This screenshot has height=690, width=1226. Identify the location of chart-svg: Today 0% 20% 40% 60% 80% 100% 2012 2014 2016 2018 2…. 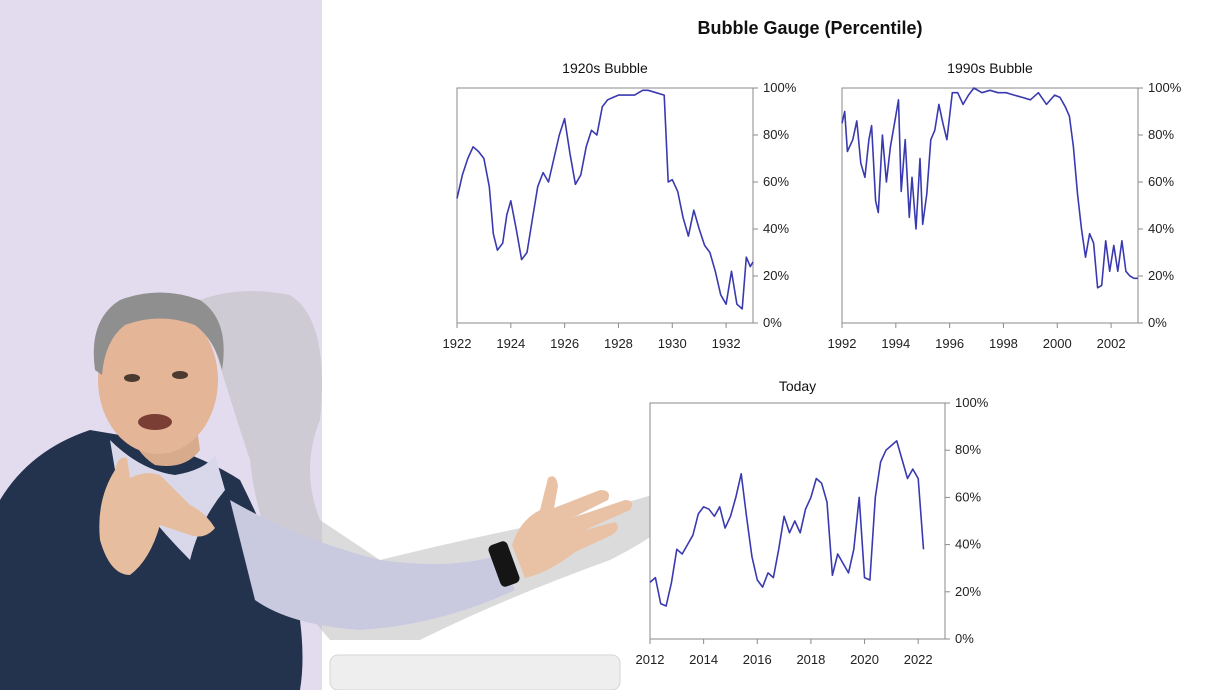
(812, 522).